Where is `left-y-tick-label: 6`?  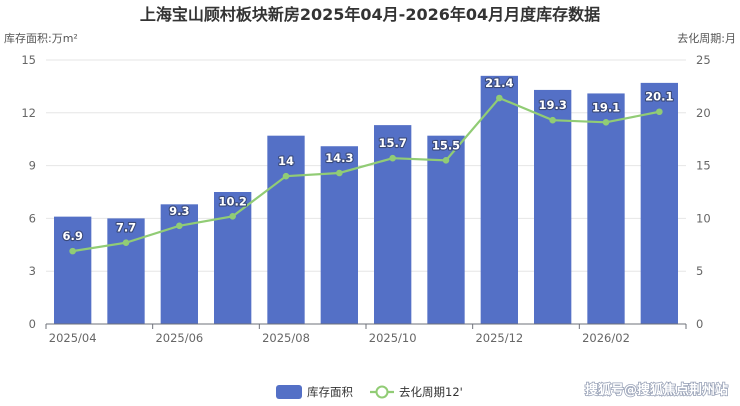 left-y-tick-label: 6 is located at coordinates (32, 218).